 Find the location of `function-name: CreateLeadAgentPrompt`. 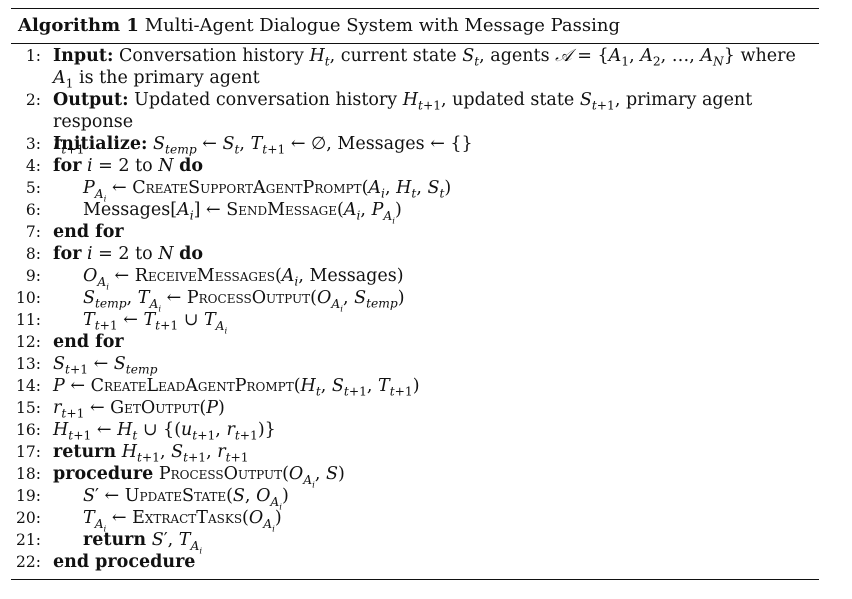

function-name: CreateLeadAgentPrompt is located at coordinates (192, 386).